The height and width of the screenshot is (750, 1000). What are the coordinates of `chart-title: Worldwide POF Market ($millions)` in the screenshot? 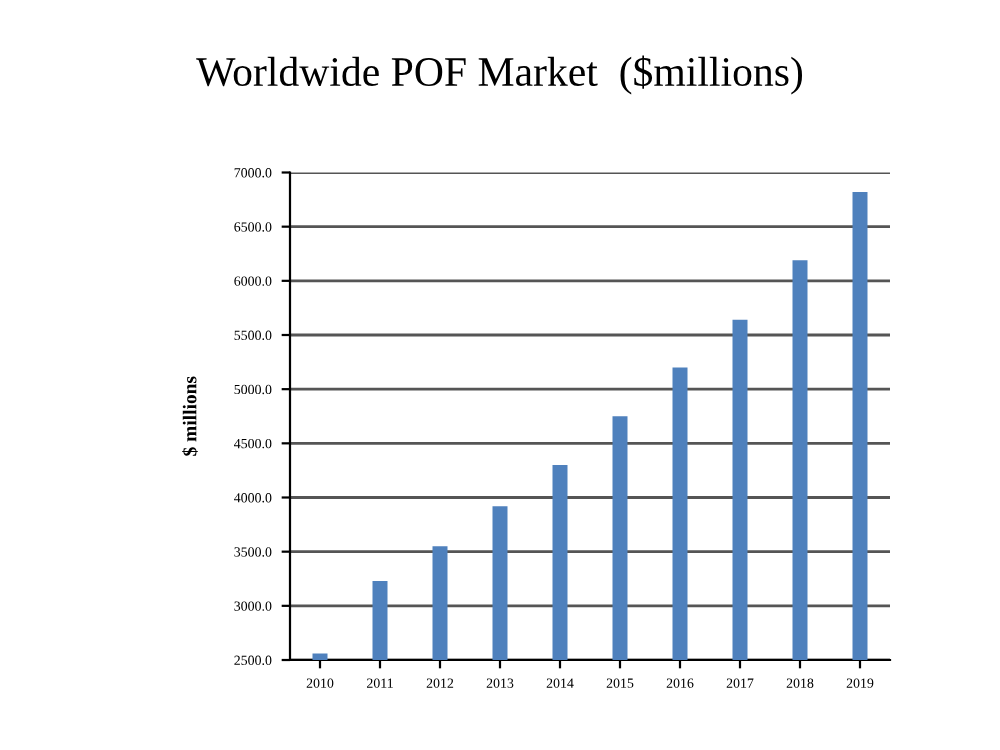 It's located at (499, 75).